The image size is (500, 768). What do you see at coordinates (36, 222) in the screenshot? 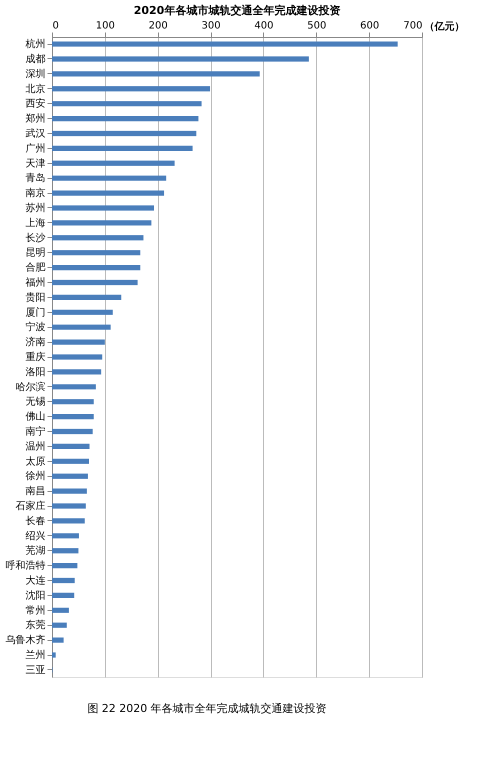
I see `y-tick-label: 上海` at bounding box center [36, 222].